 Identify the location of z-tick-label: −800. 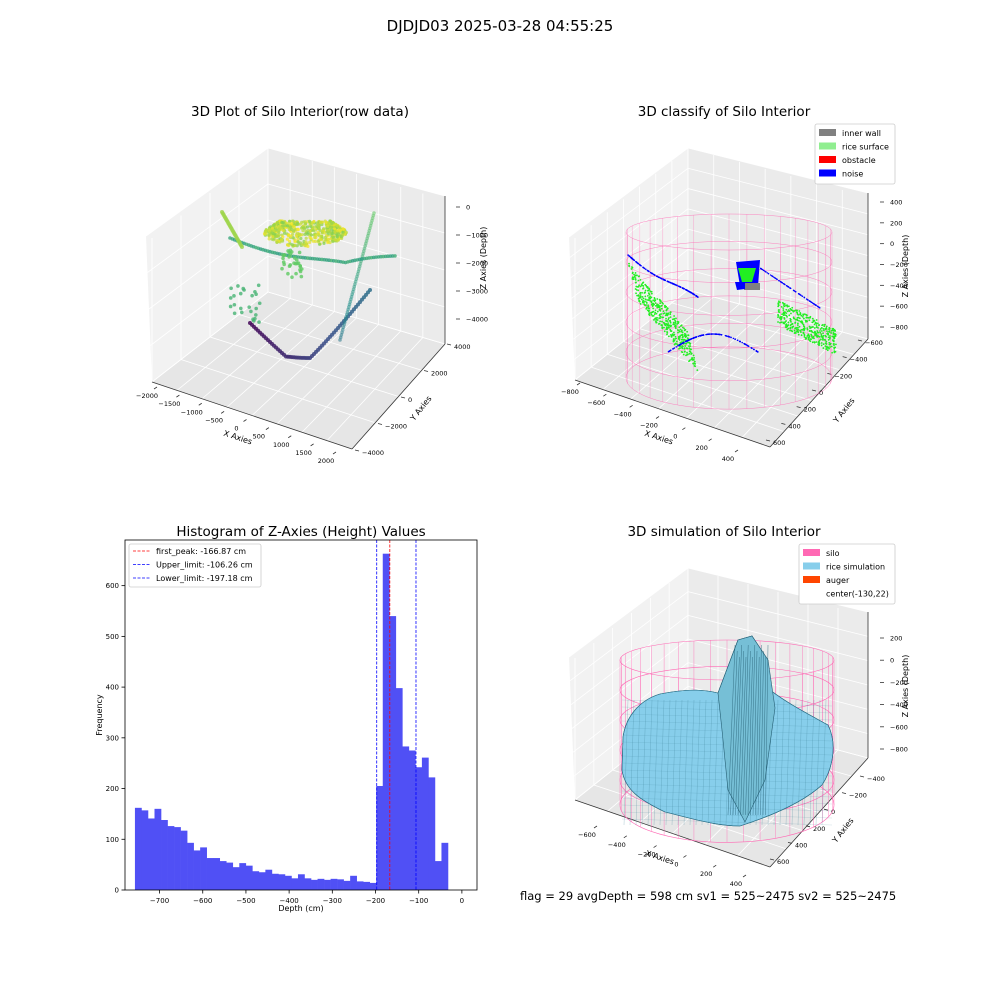
(899, 750).